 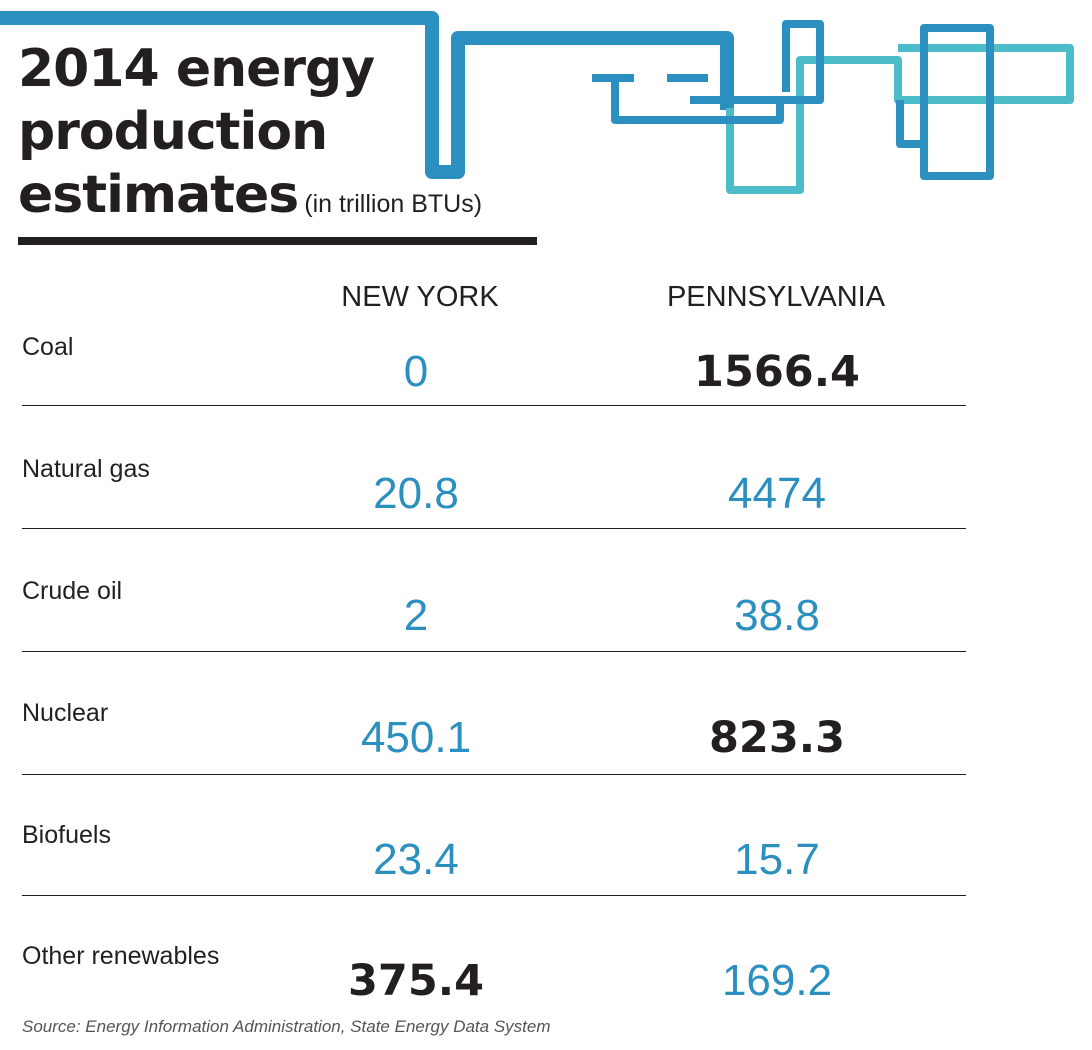 What do you see at coordinates (277, 241) in the screenshot?
I see `title-rule` at bounding box center [277, 241].